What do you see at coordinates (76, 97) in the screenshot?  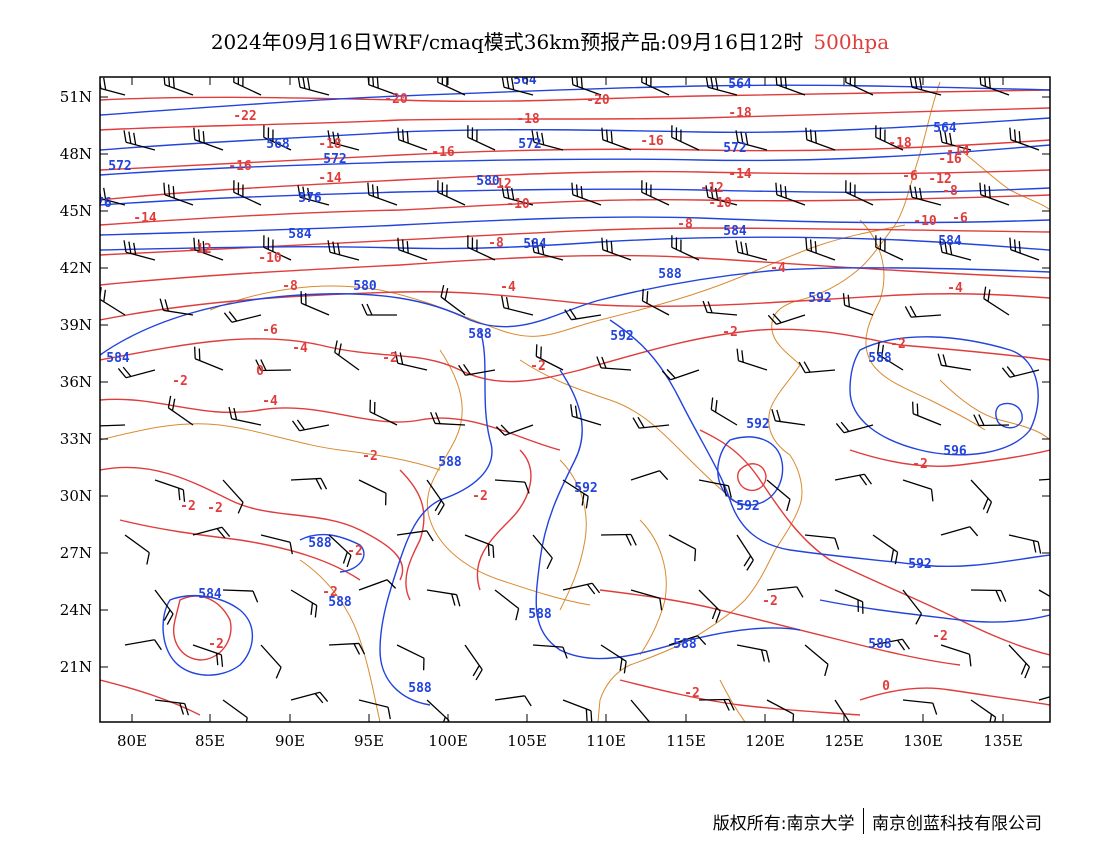 I see `latitude-label: 51N` at bounding box center [76, 97].